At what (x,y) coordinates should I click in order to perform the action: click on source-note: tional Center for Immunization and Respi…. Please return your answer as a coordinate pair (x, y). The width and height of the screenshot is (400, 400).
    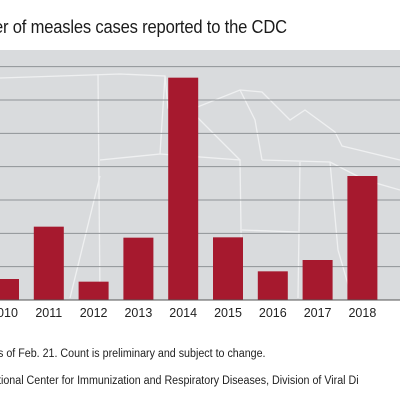
    Looking at the image, I should click on (179, 381).